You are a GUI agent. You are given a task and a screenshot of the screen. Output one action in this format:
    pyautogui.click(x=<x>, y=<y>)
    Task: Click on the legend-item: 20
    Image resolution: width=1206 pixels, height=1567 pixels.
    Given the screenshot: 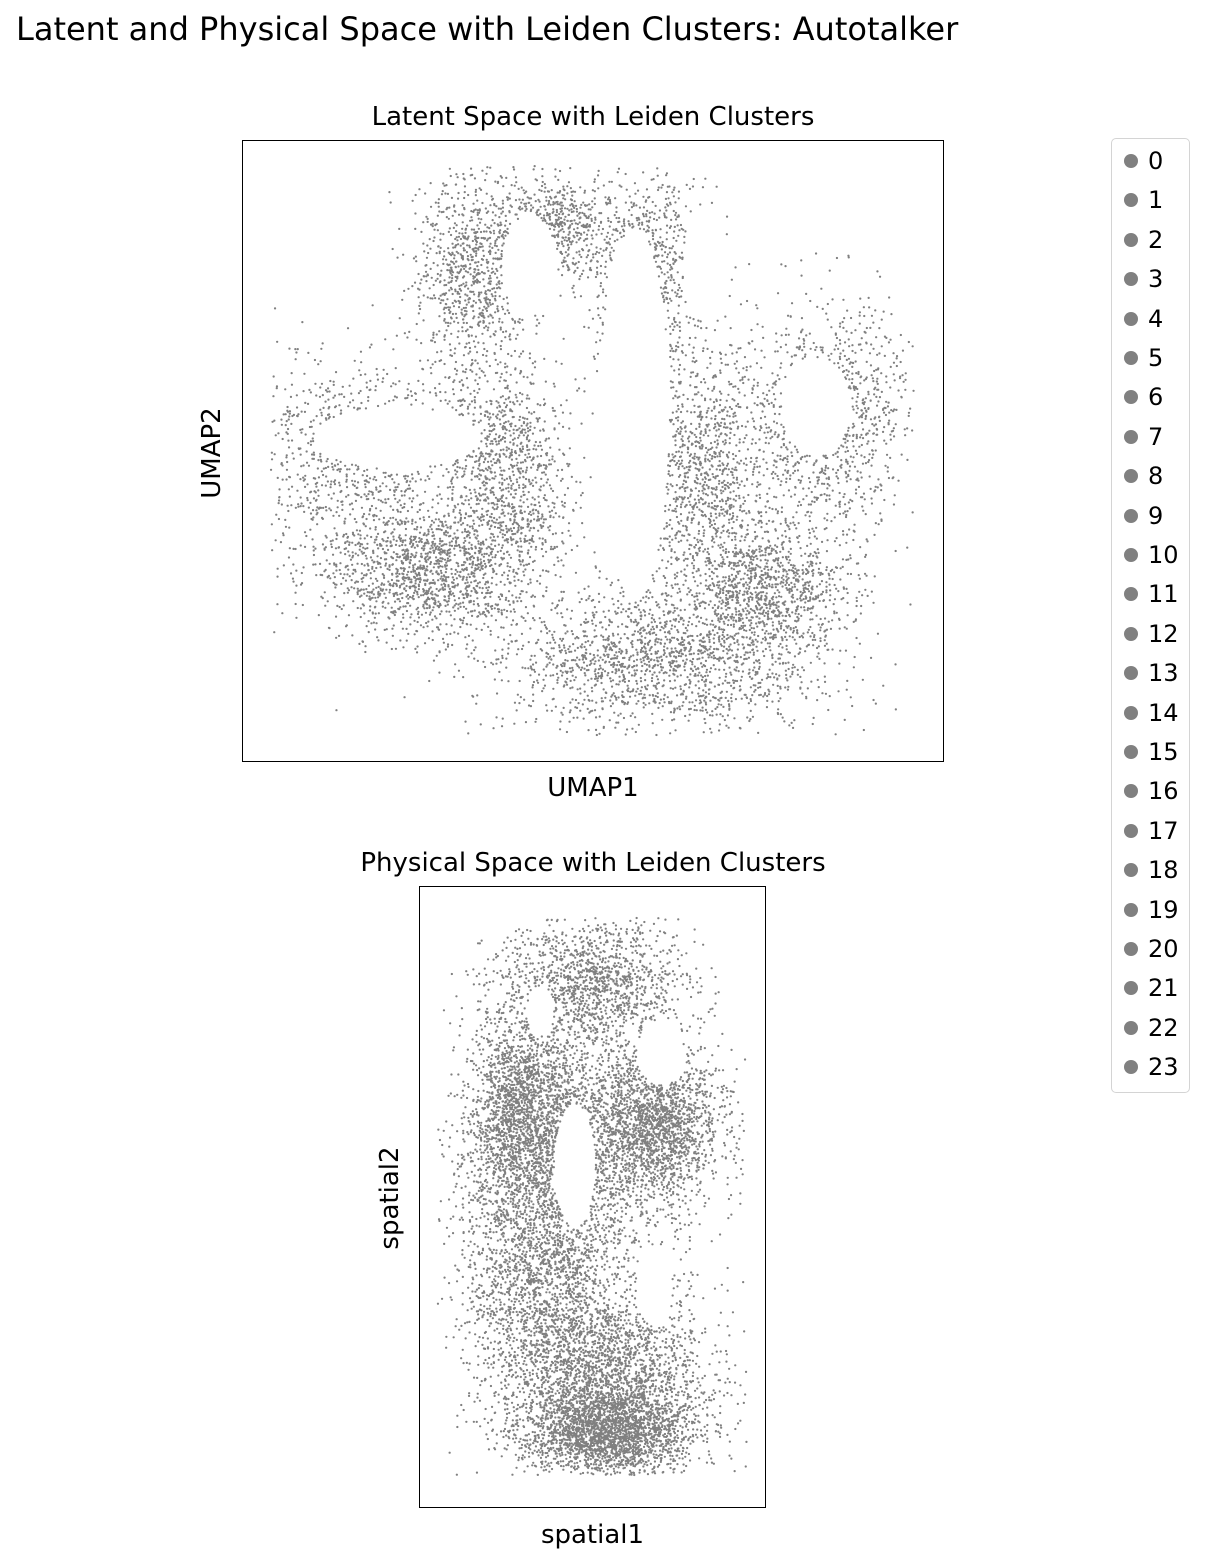 What is the action you would take?
    pyautogui.click(x=1145, y=949)
    